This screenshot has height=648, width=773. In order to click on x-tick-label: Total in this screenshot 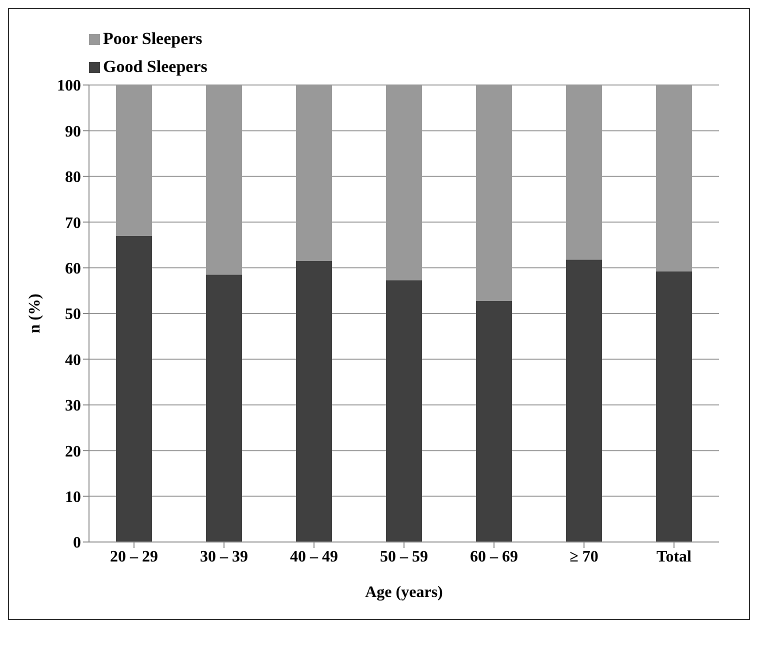, I will do `click(674, 557)`.